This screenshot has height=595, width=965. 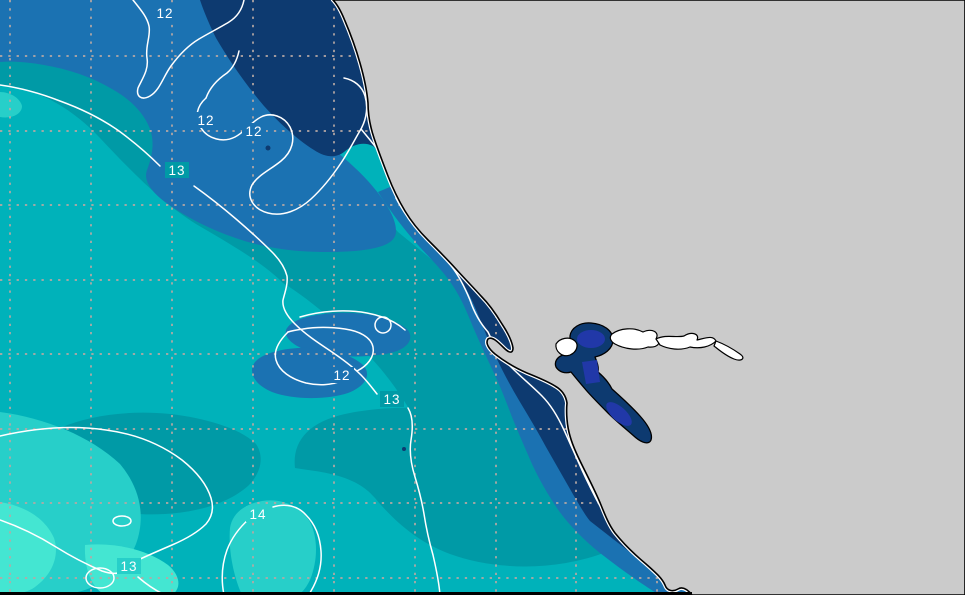 What do you see at coordinates (346, 593) in the screenshot?
I see `map-bottom-border` at bounding box center [346, 593].